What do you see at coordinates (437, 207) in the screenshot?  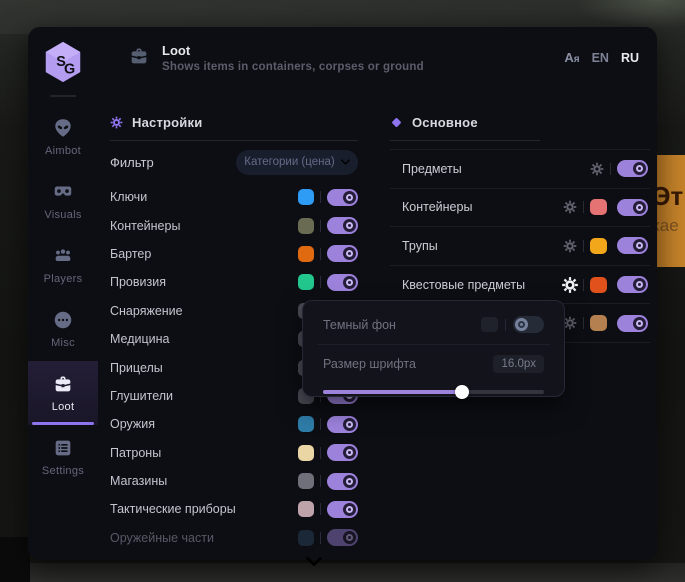 I see `setting-label: Контейнеры` at bounding box center [437, 207].